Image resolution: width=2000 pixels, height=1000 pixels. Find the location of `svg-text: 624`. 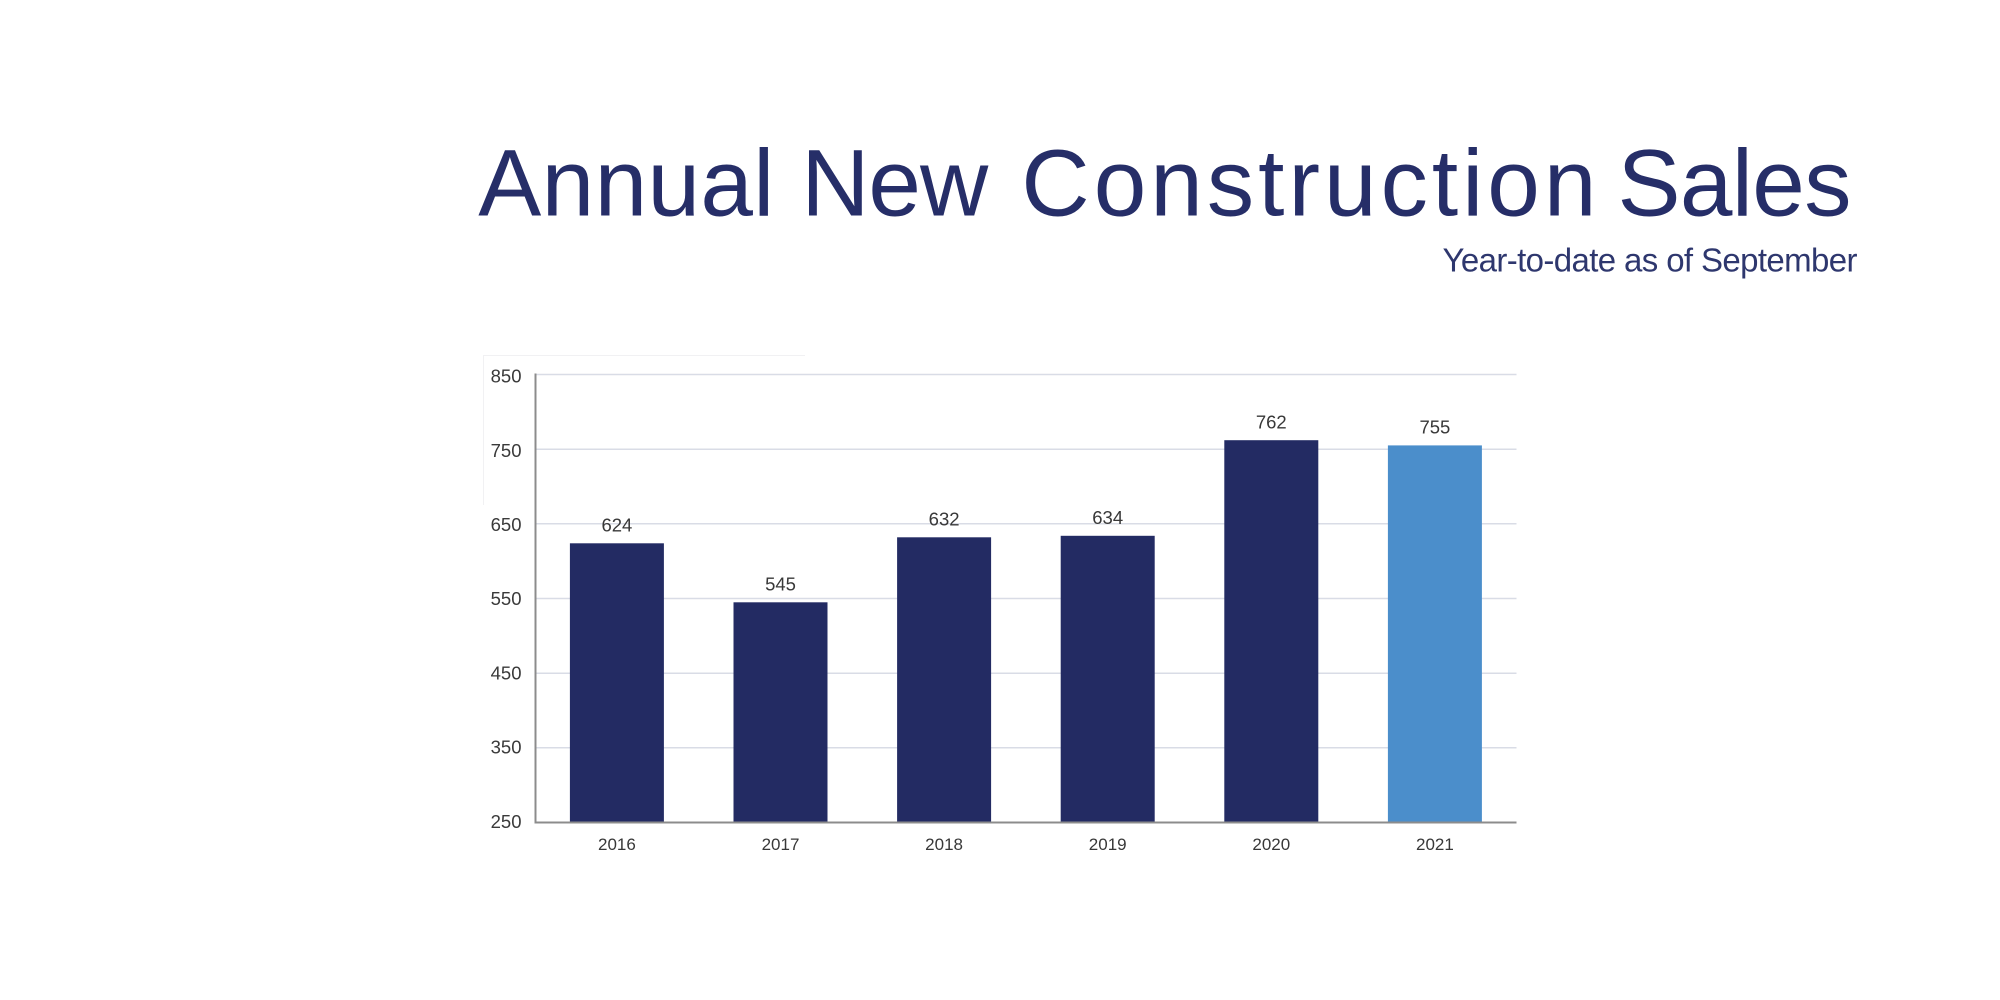

svg-text: 624 is located at coordinates (616, 525).